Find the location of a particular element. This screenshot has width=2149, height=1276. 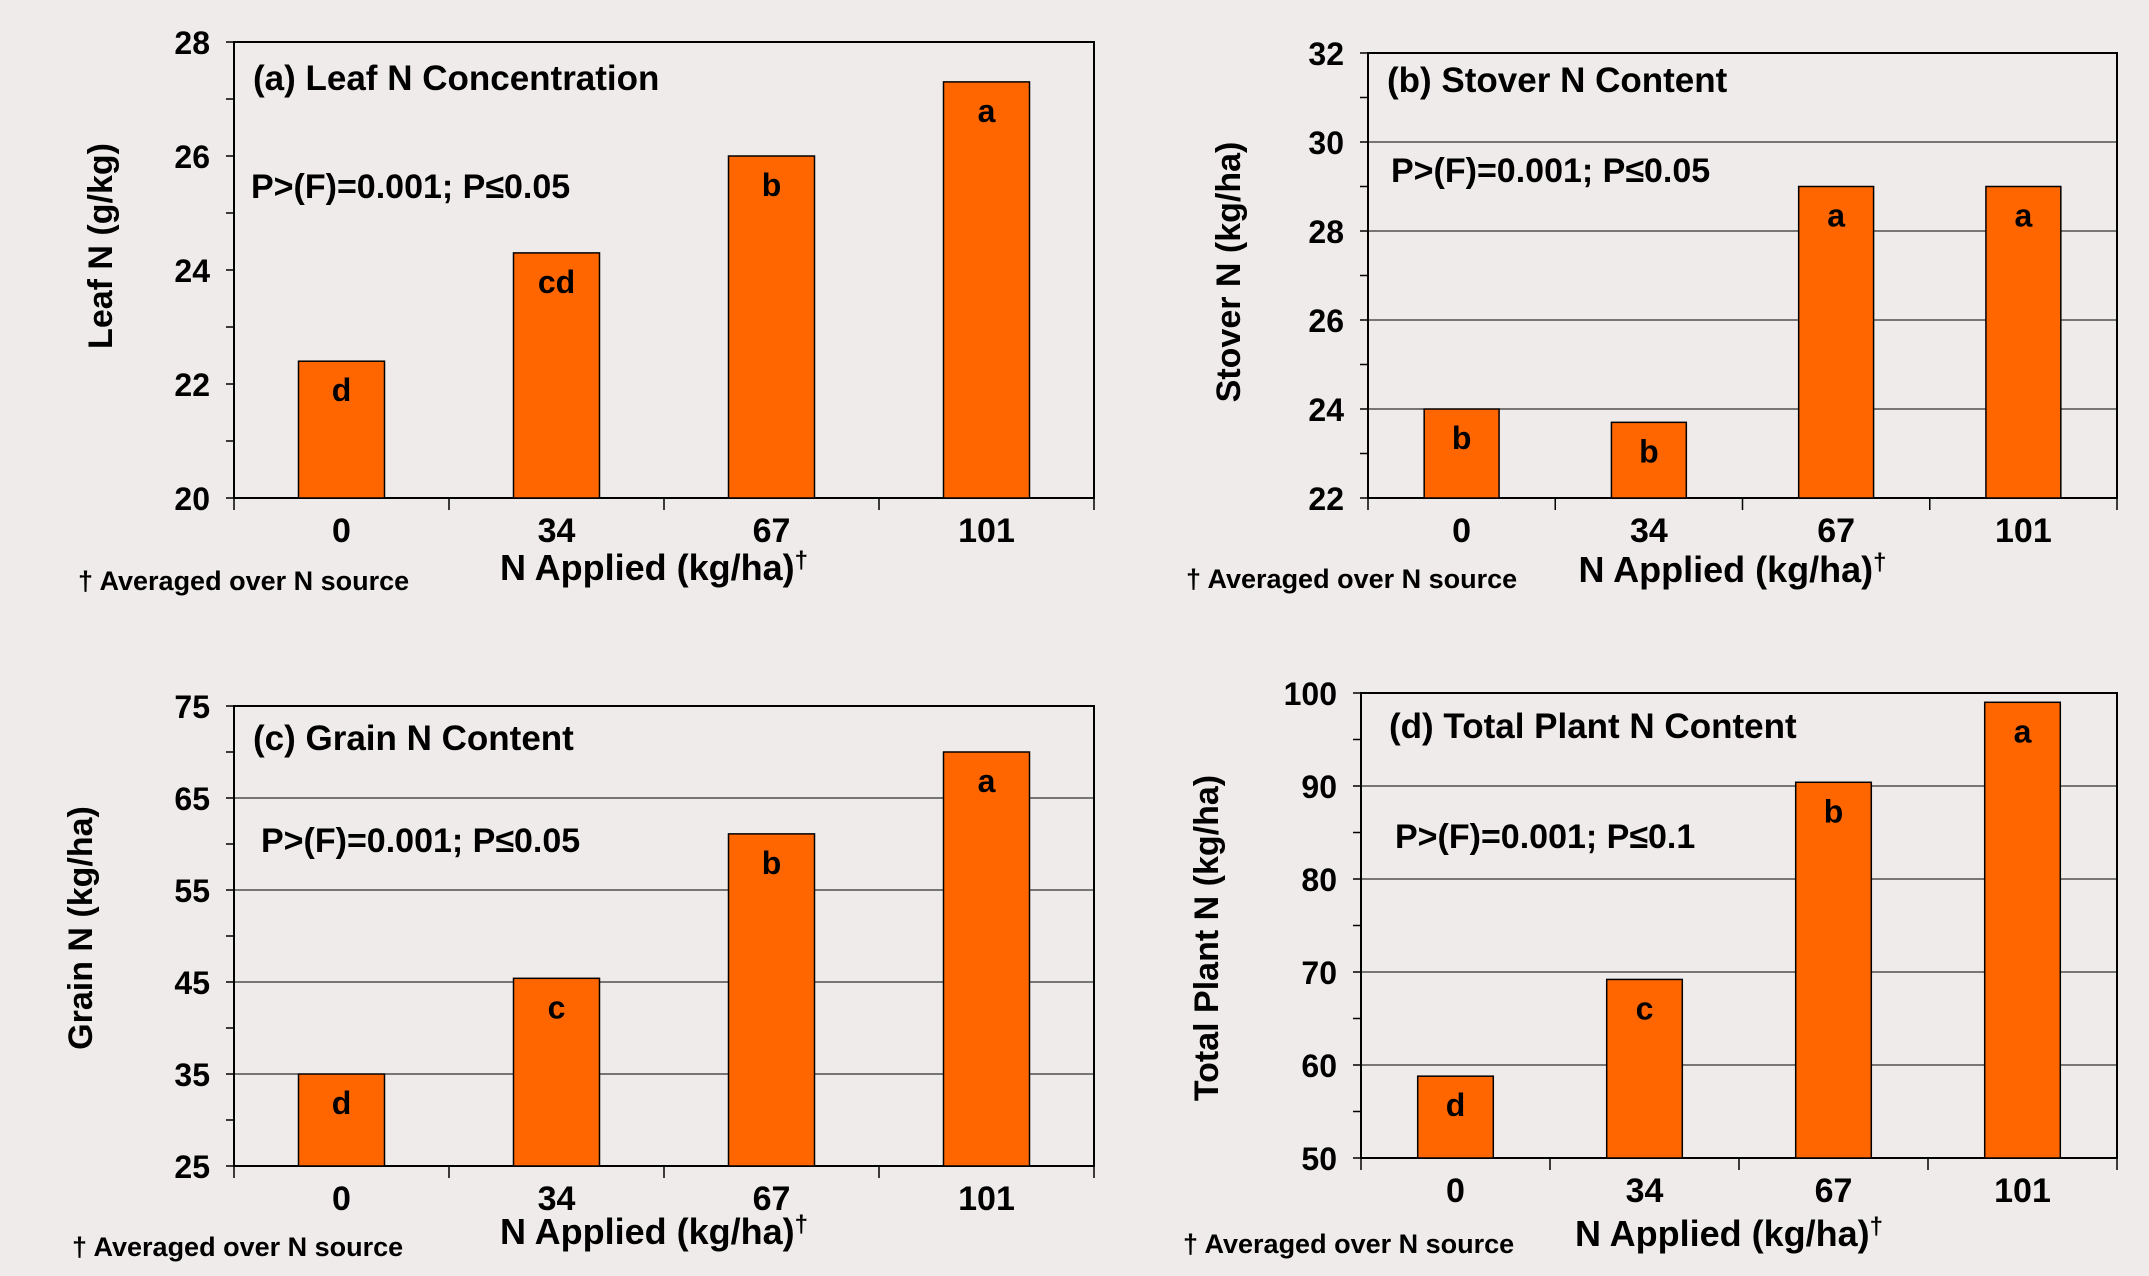

chart-d-x-tick-label: 0 is located at coordinates (1455, 1191).